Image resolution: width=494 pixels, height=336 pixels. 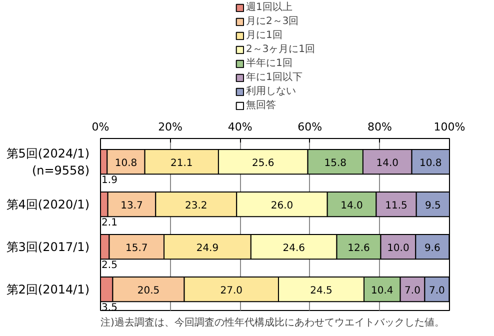 I want to click on data-label: 24.9, so click(x=207, y=248).